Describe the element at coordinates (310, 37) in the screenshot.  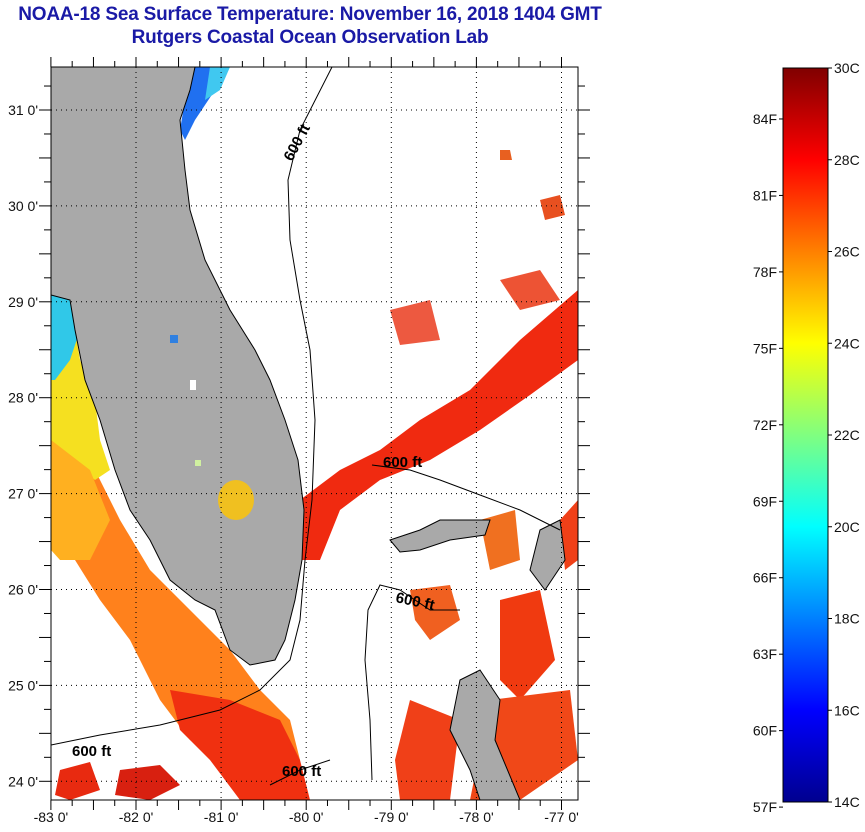
I see `chart-subtitle: Rutgers Coastal Ocean Observation Lab` at that location.